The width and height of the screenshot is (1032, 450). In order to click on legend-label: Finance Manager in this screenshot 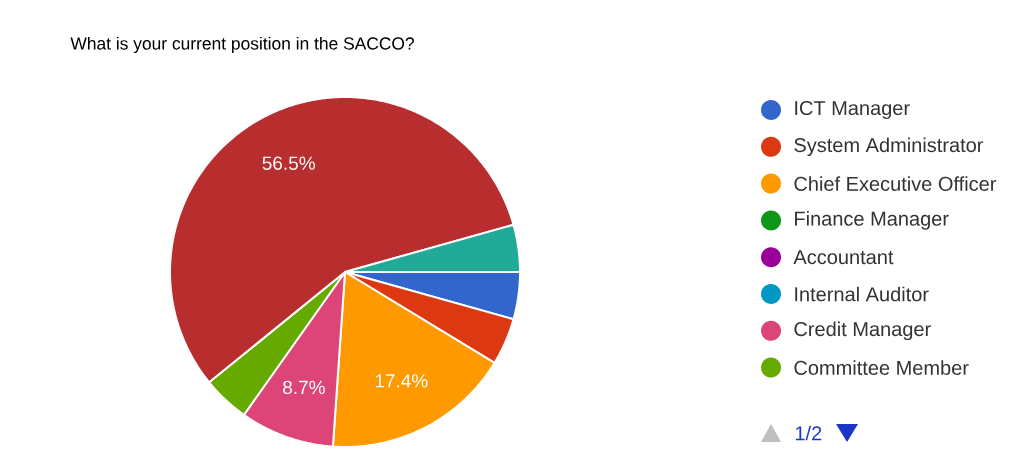, I will do `click(872, 220)`.